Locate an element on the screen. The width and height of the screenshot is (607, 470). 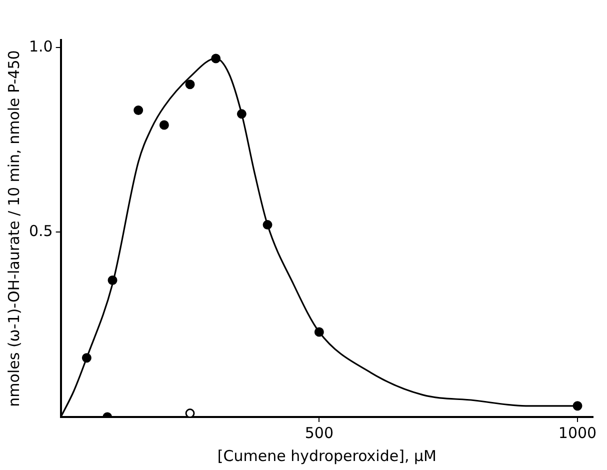
y-tick-label: 0.5 is located at coordinates (40, 231).